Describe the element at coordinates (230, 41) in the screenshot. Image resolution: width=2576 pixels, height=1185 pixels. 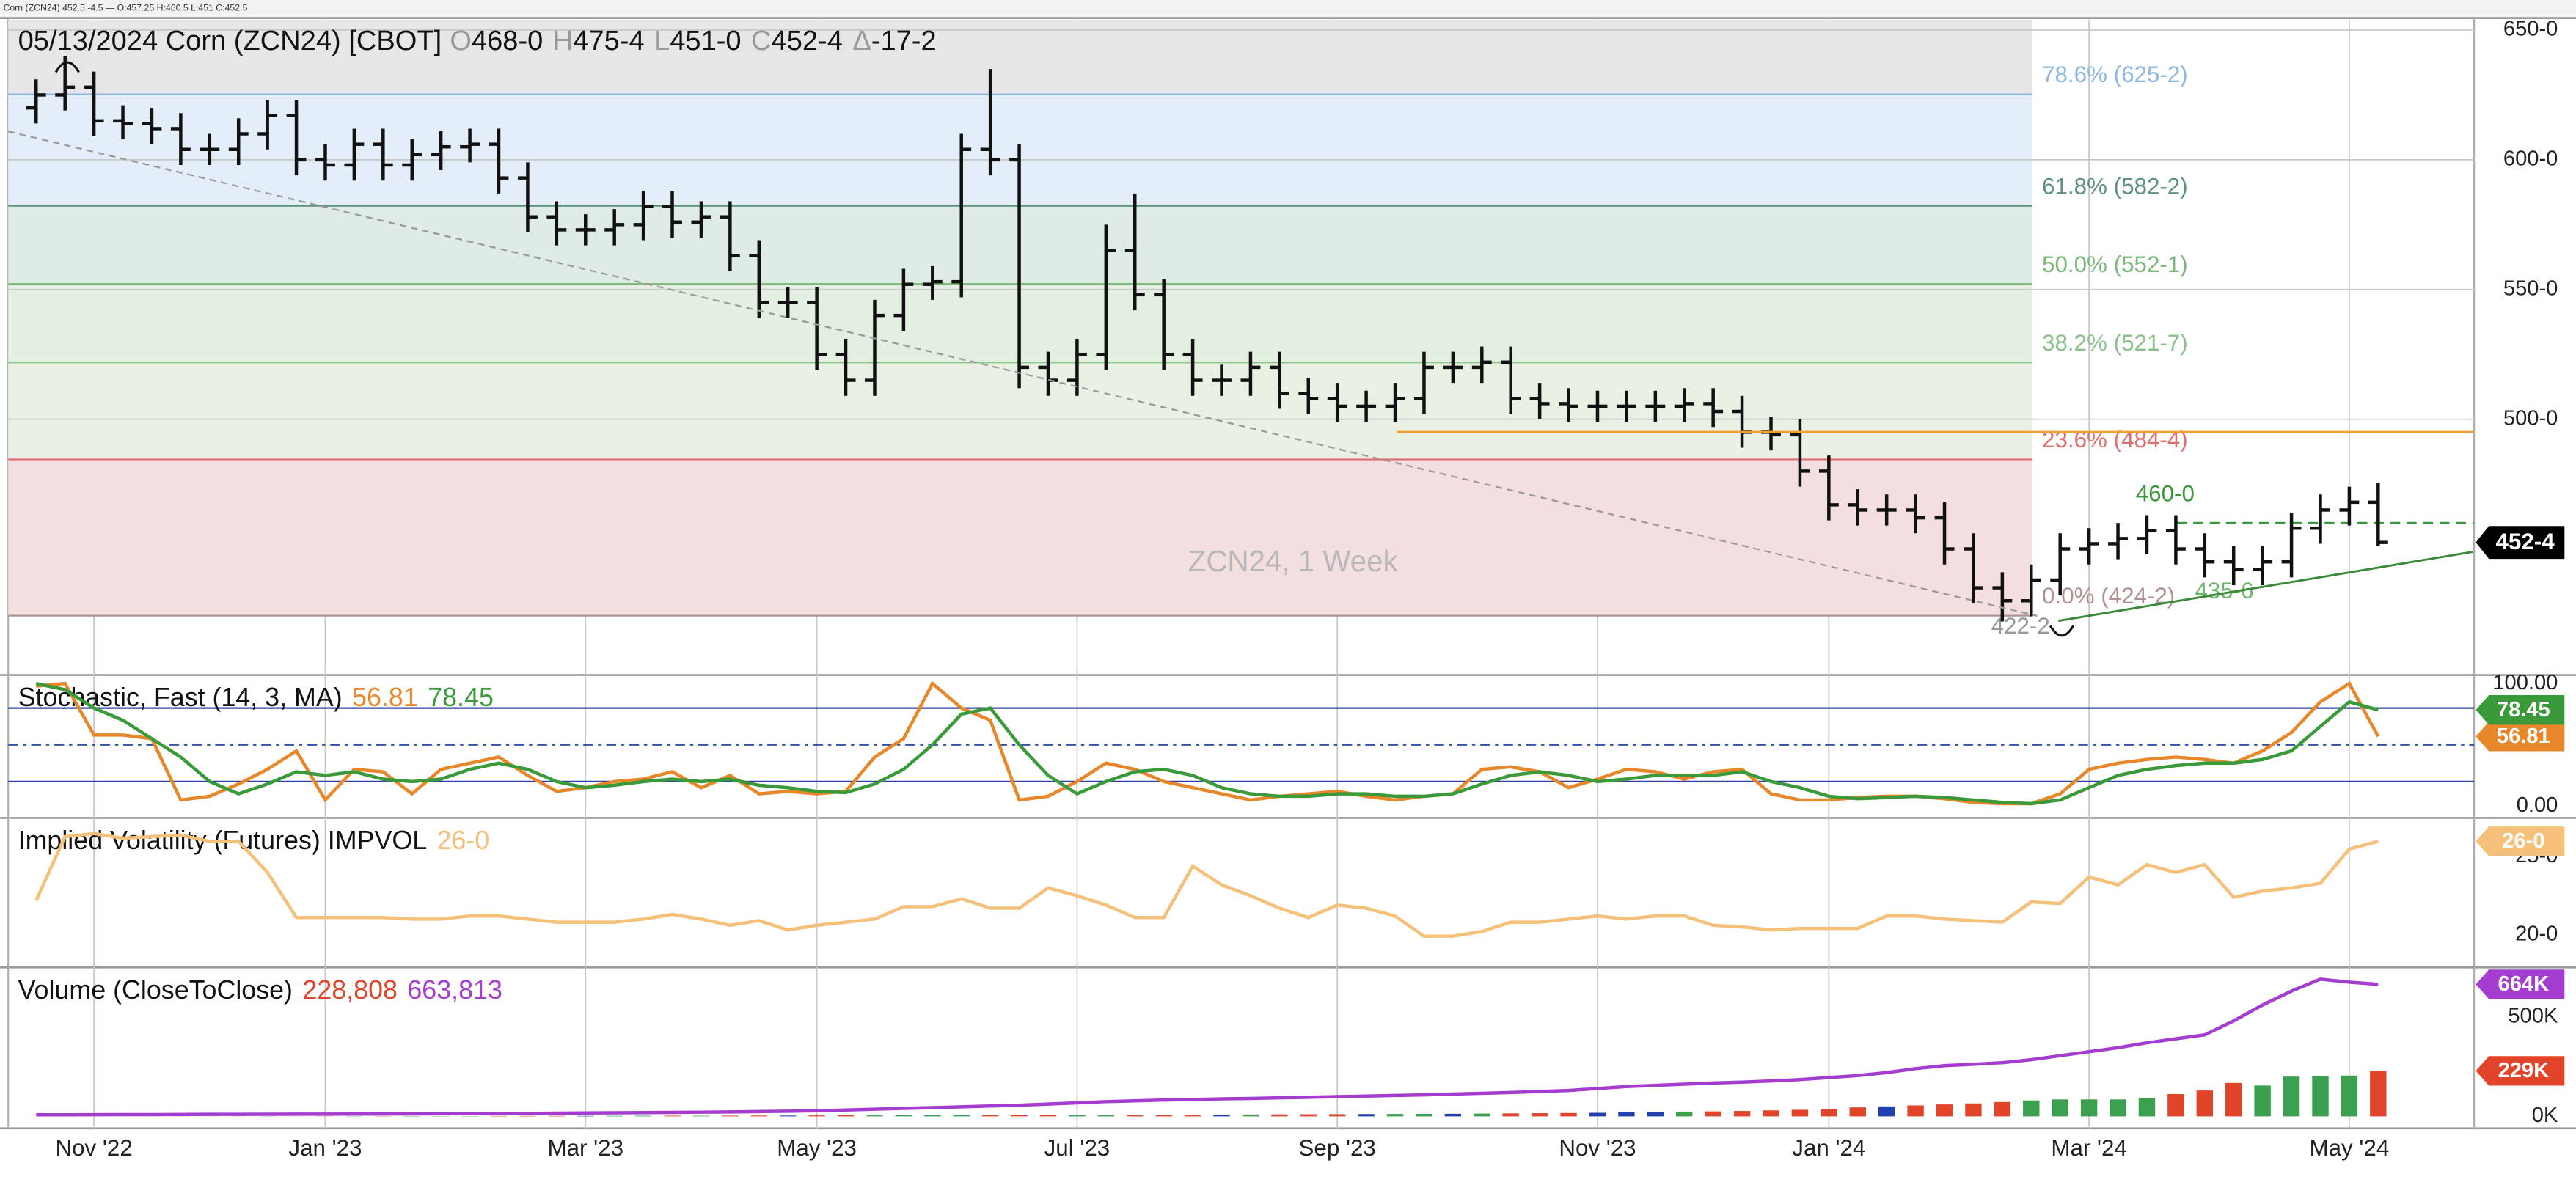
I see `title-text: 05/13/2024 Corn (ZCN24) [CBOT]` at that location.